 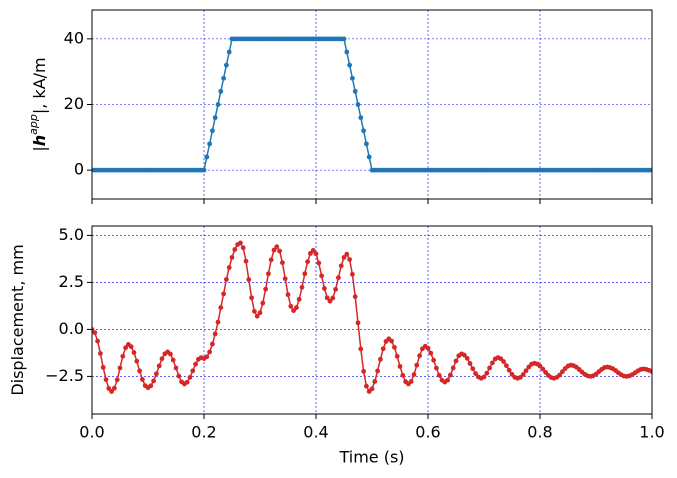 What do you see at coordinates (64, 375) in the screenshot?
I see `y-tick-label: −2.5` at bounding box center [64, 375].